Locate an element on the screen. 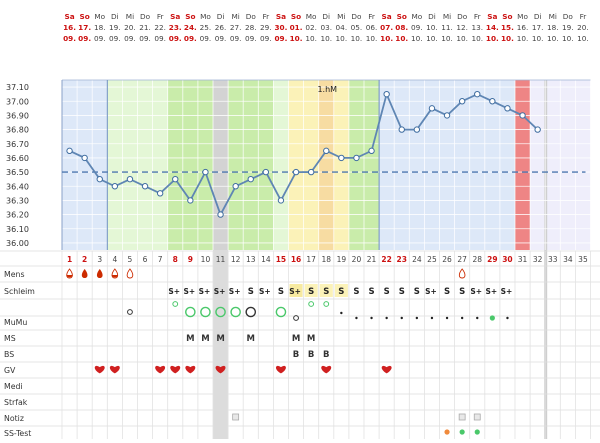 The image size is (600, 443). dot-orange-icon is located at coordinates (447, 432).